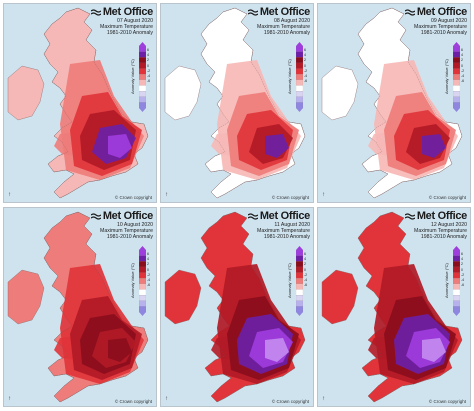 Image resolution: width=474 pixels, height=411 pixels. What do you see at coordinates (448, 225) in the screenshot?
I see `map-date: 12 August 2020` at bounding box center [448, 225].